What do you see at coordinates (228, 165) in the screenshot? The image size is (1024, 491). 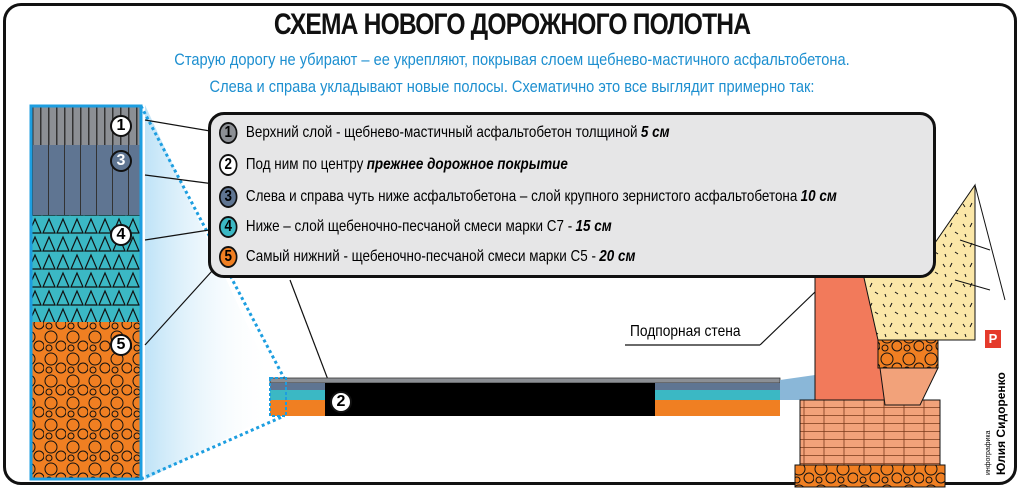 I see `badge-icon: 2` at bounding box center [228, 165].